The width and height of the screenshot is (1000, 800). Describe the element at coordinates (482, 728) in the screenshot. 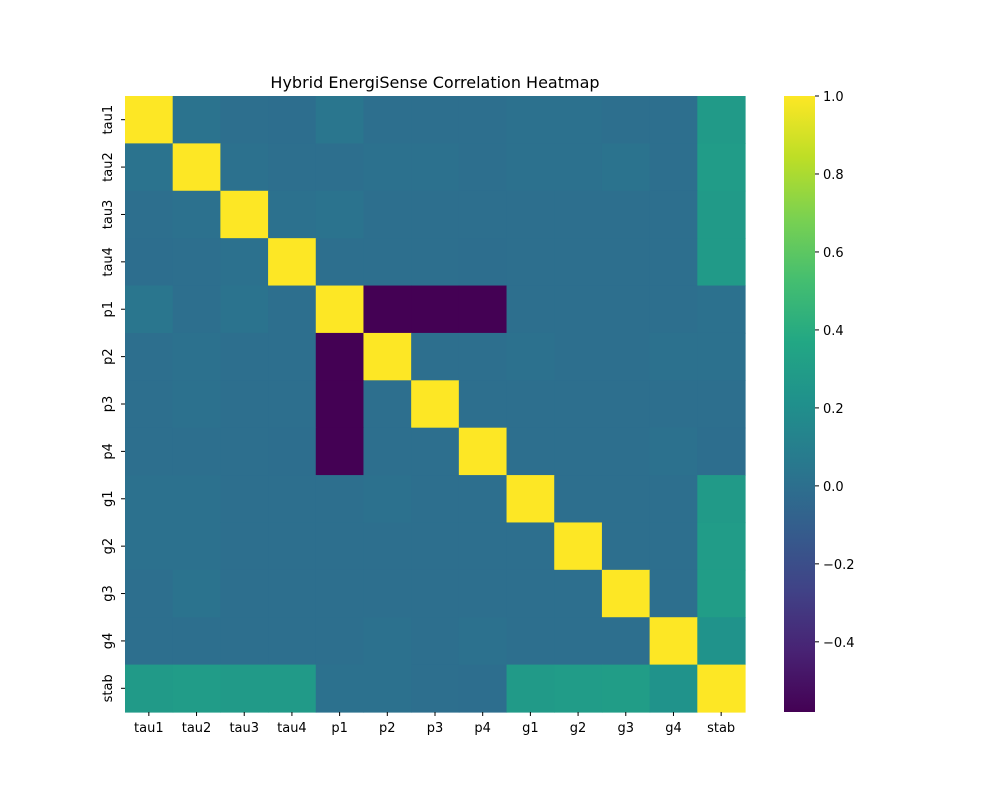

I see `x-tick-label: p4` at that location.